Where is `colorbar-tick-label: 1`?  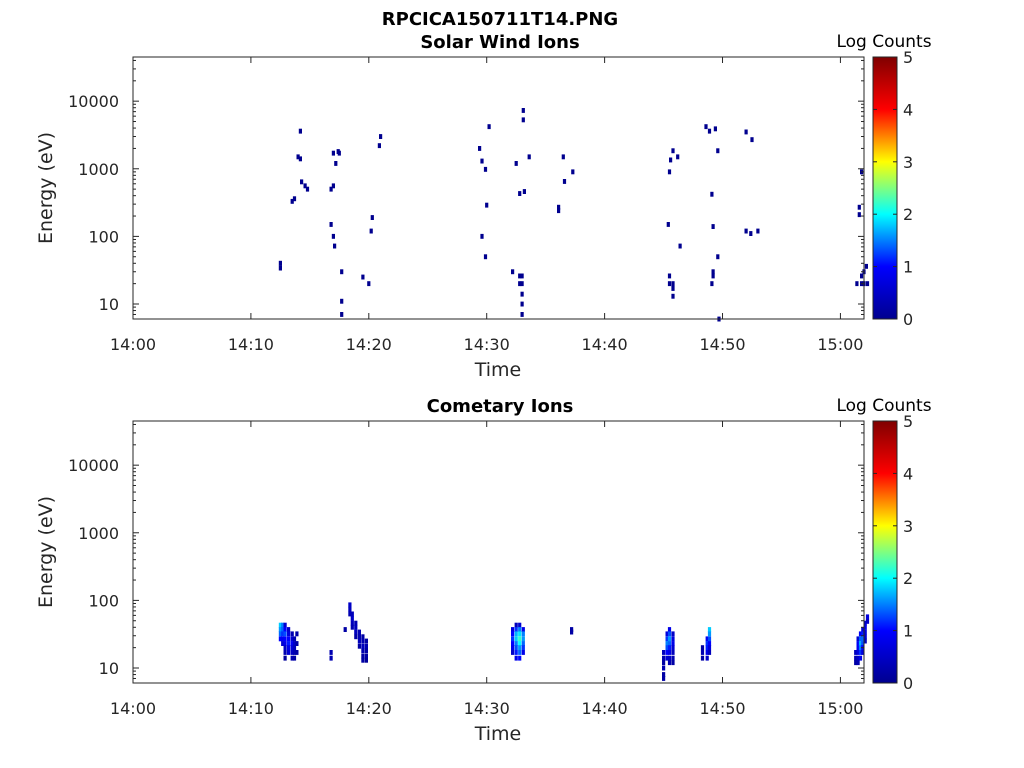
colorbar-tick-label: 1 is located at coordinates (908, 267).